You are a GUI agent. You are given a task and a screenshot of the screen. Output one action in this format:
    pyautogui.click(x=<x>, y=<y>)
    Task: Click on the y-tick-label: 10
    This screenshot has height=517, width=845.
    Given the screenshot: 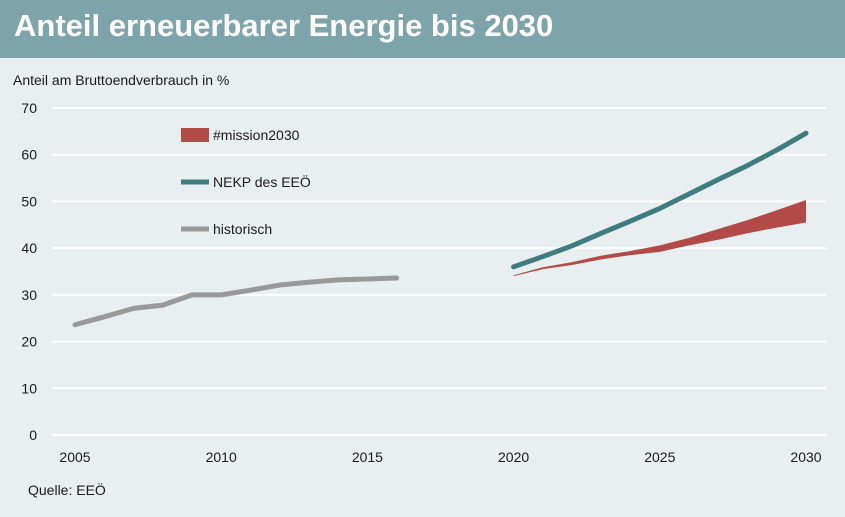 What is the action you would take?
    pyautogui.click(x=29, y=388)
    